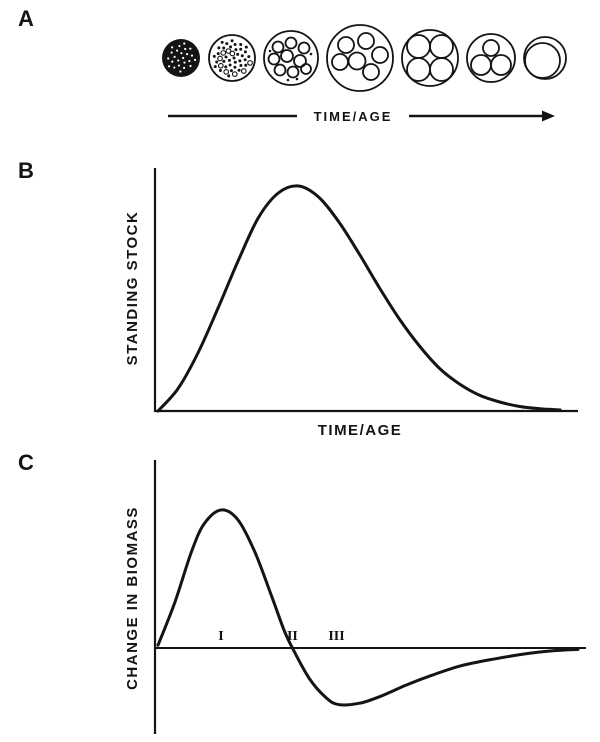 The height and width of the screenshot is (742, 600). I want to click on panel-b-label: B, so click(26, 170).